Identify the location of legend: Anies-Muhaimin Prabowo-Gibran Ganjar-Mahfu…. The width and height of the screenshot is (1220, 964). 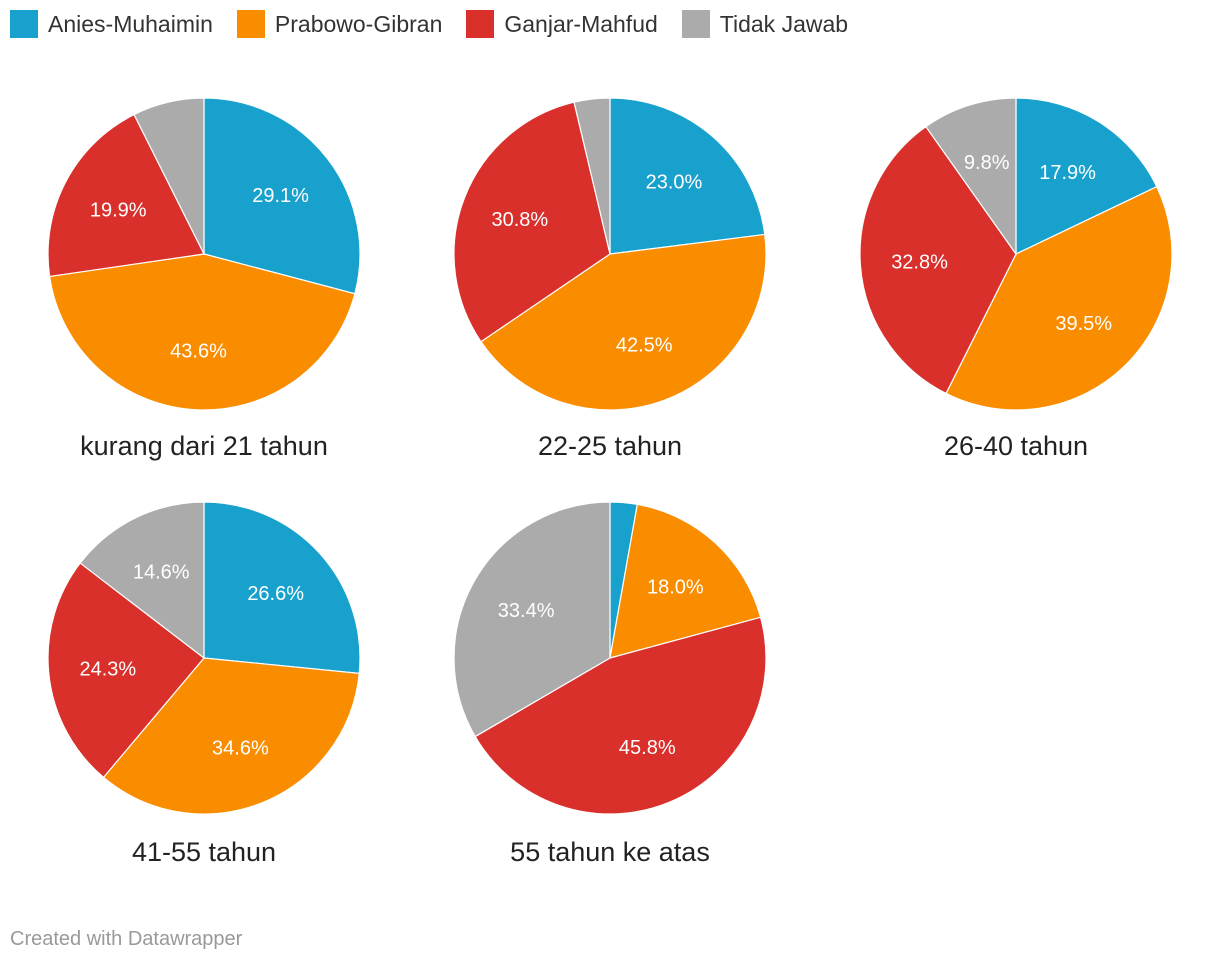
(441, 24).